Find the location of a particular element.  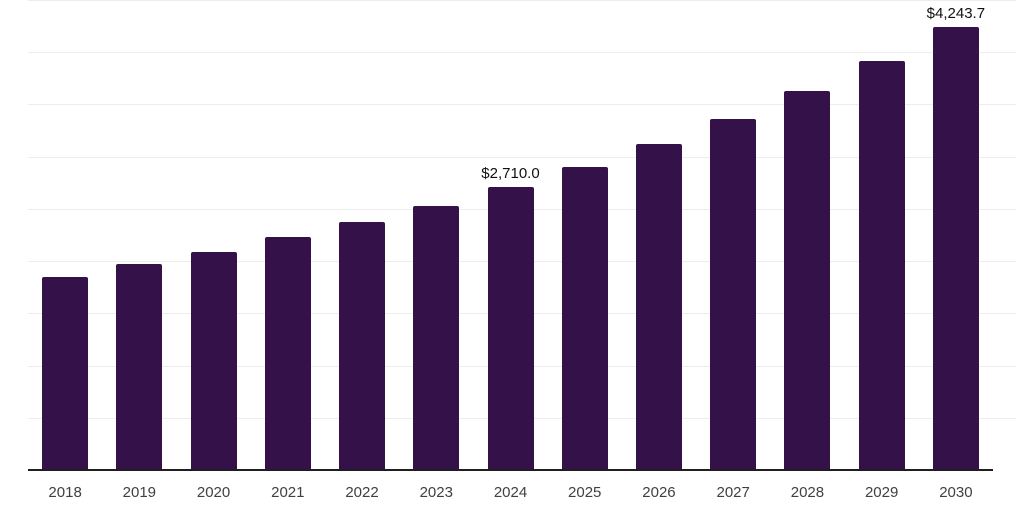

data-label-2024: $2,710.0 is located at coordinates (510, 173).